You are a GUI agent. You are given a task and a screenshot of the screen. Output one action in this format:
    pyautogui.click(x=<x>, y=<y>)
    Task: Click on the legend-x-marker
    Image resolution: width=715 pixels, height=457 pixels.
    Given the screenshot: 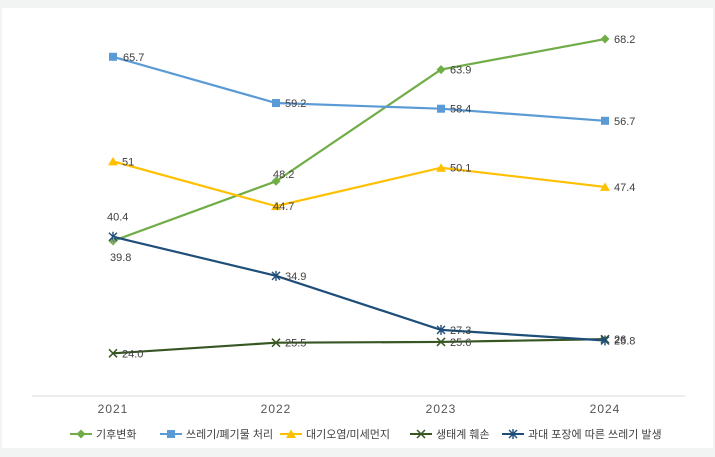 What is the action you would take?
    pyautogui.click(x=421, y=434)
    